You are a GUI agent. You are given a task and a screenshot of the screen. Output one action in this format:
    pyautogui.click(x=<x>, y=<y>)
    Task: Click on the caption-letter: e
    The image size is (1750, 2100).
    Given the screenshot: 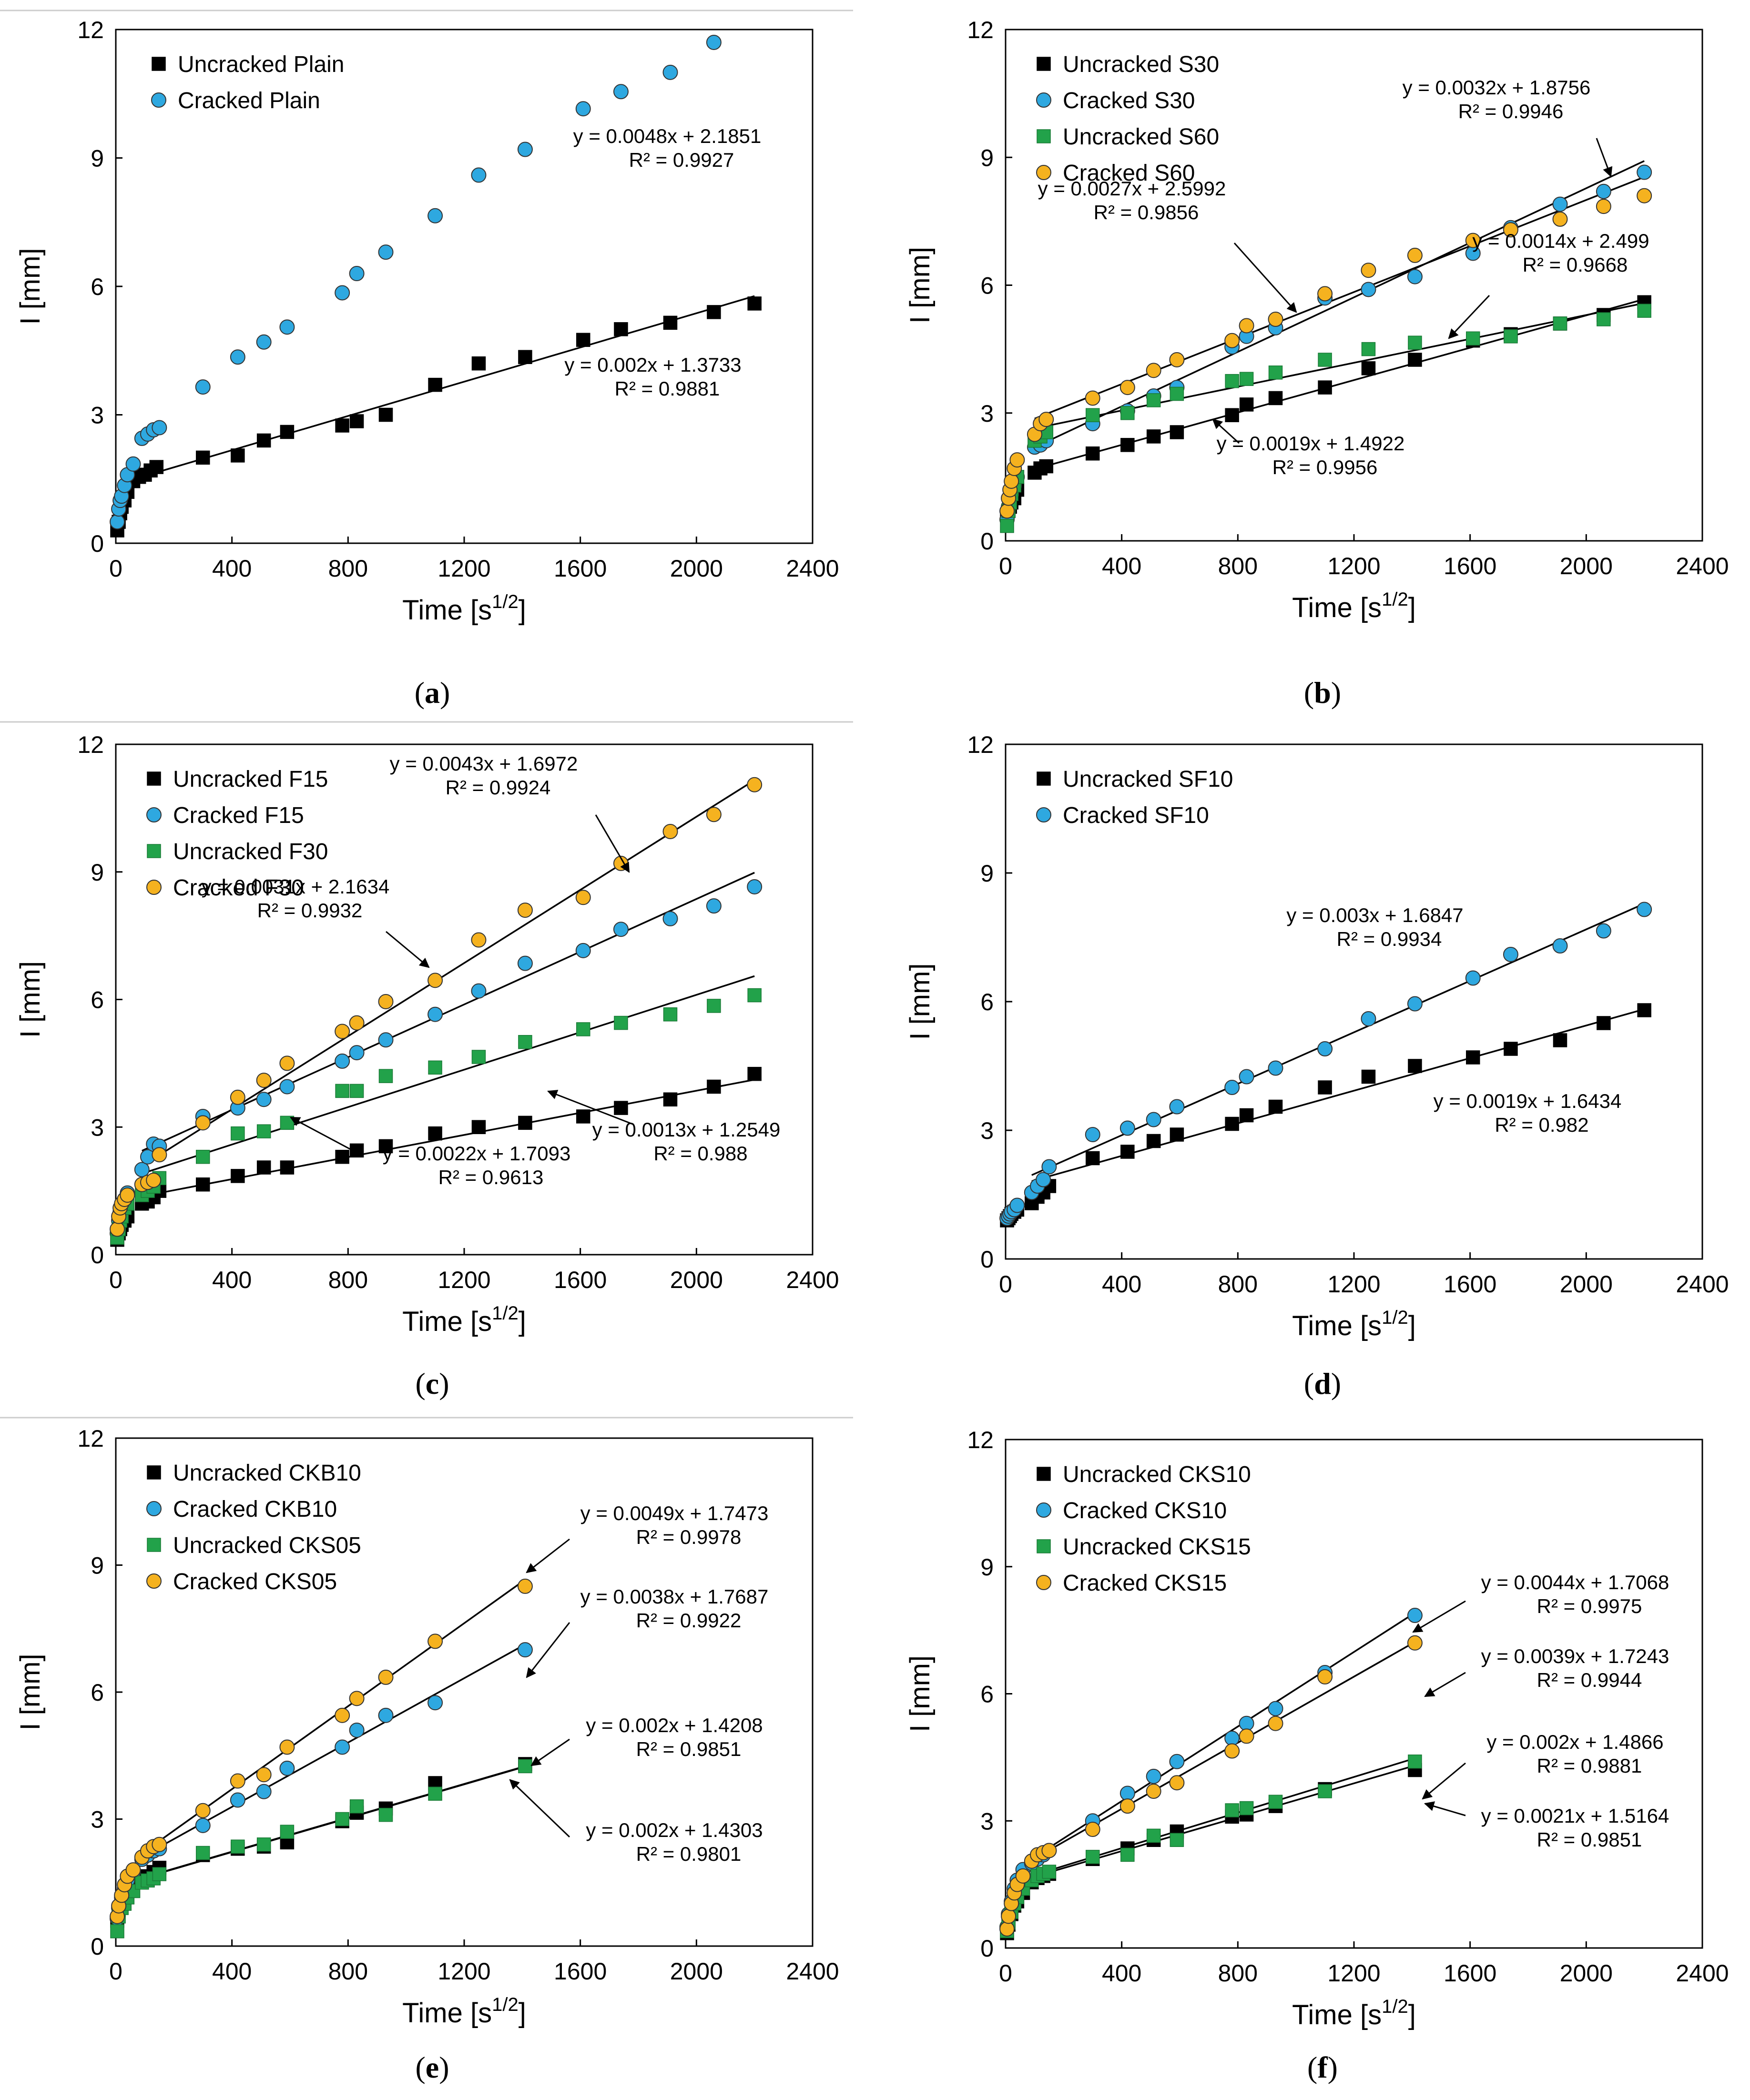 What is the action you would take?
    pyautogui.click(x=432, y=2067)
    